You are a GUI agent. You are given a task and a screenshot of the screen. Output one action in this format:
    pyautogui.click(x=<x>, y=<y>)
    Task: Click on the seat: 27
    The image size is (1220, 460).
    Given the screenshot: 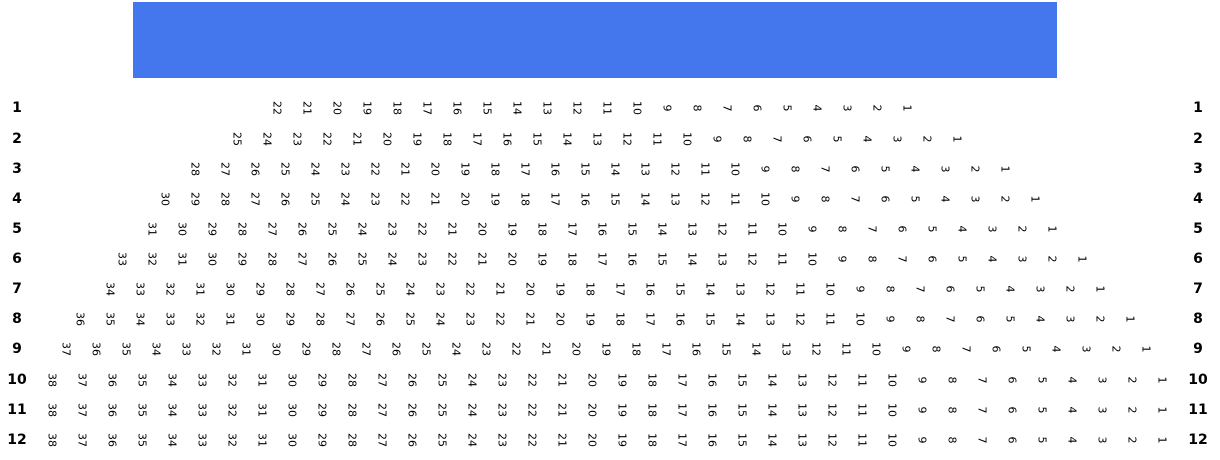 What is the action you would take?
    pyautogui.click(x=382, y=440)
    